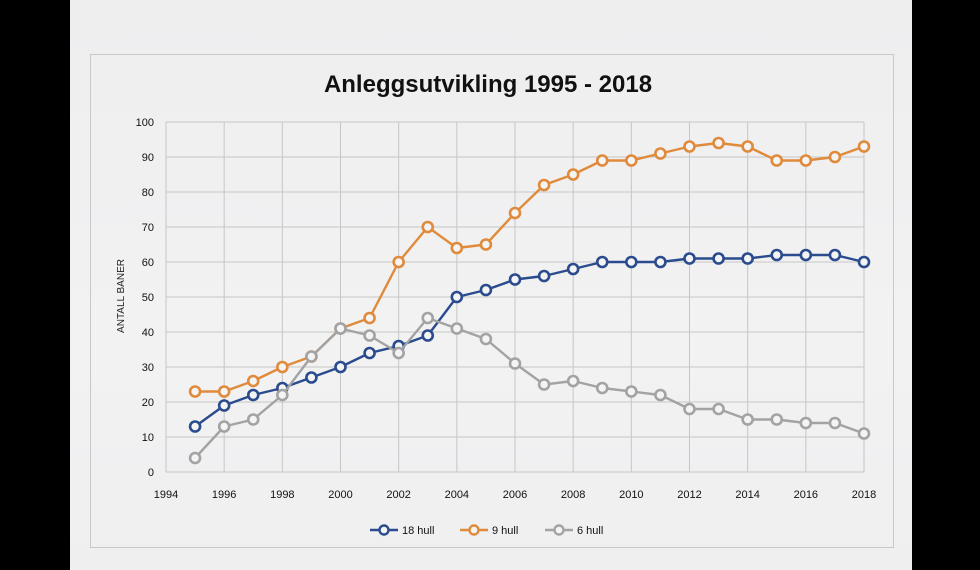  Describe the element at coordinates (148, 228) in the screenshot. I see `y-tick-label: 70` at that location.